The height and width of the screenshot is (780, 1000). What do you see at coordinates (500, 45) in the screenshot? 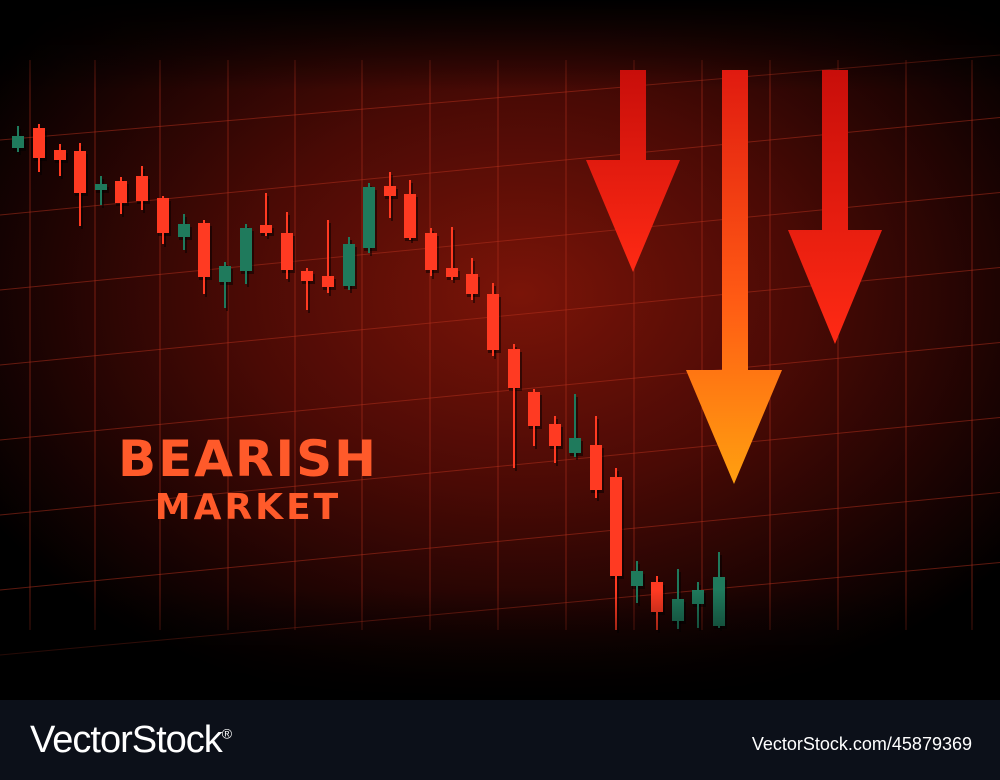
I see `top-vignette` at bounding box center [500, 45].